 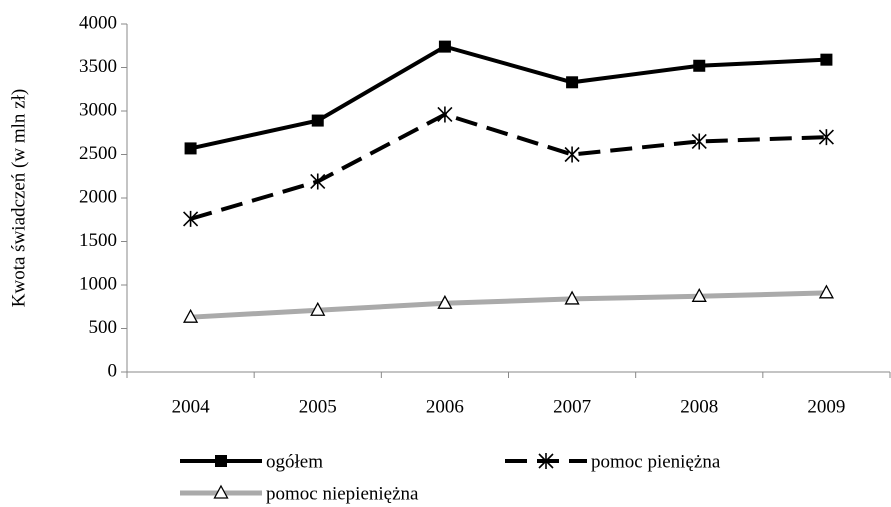 What do you see at coordinates (656, 461) in the screenshot?
I see `legend-label: pomoc pieniężna` at bounding box center [656, 461].